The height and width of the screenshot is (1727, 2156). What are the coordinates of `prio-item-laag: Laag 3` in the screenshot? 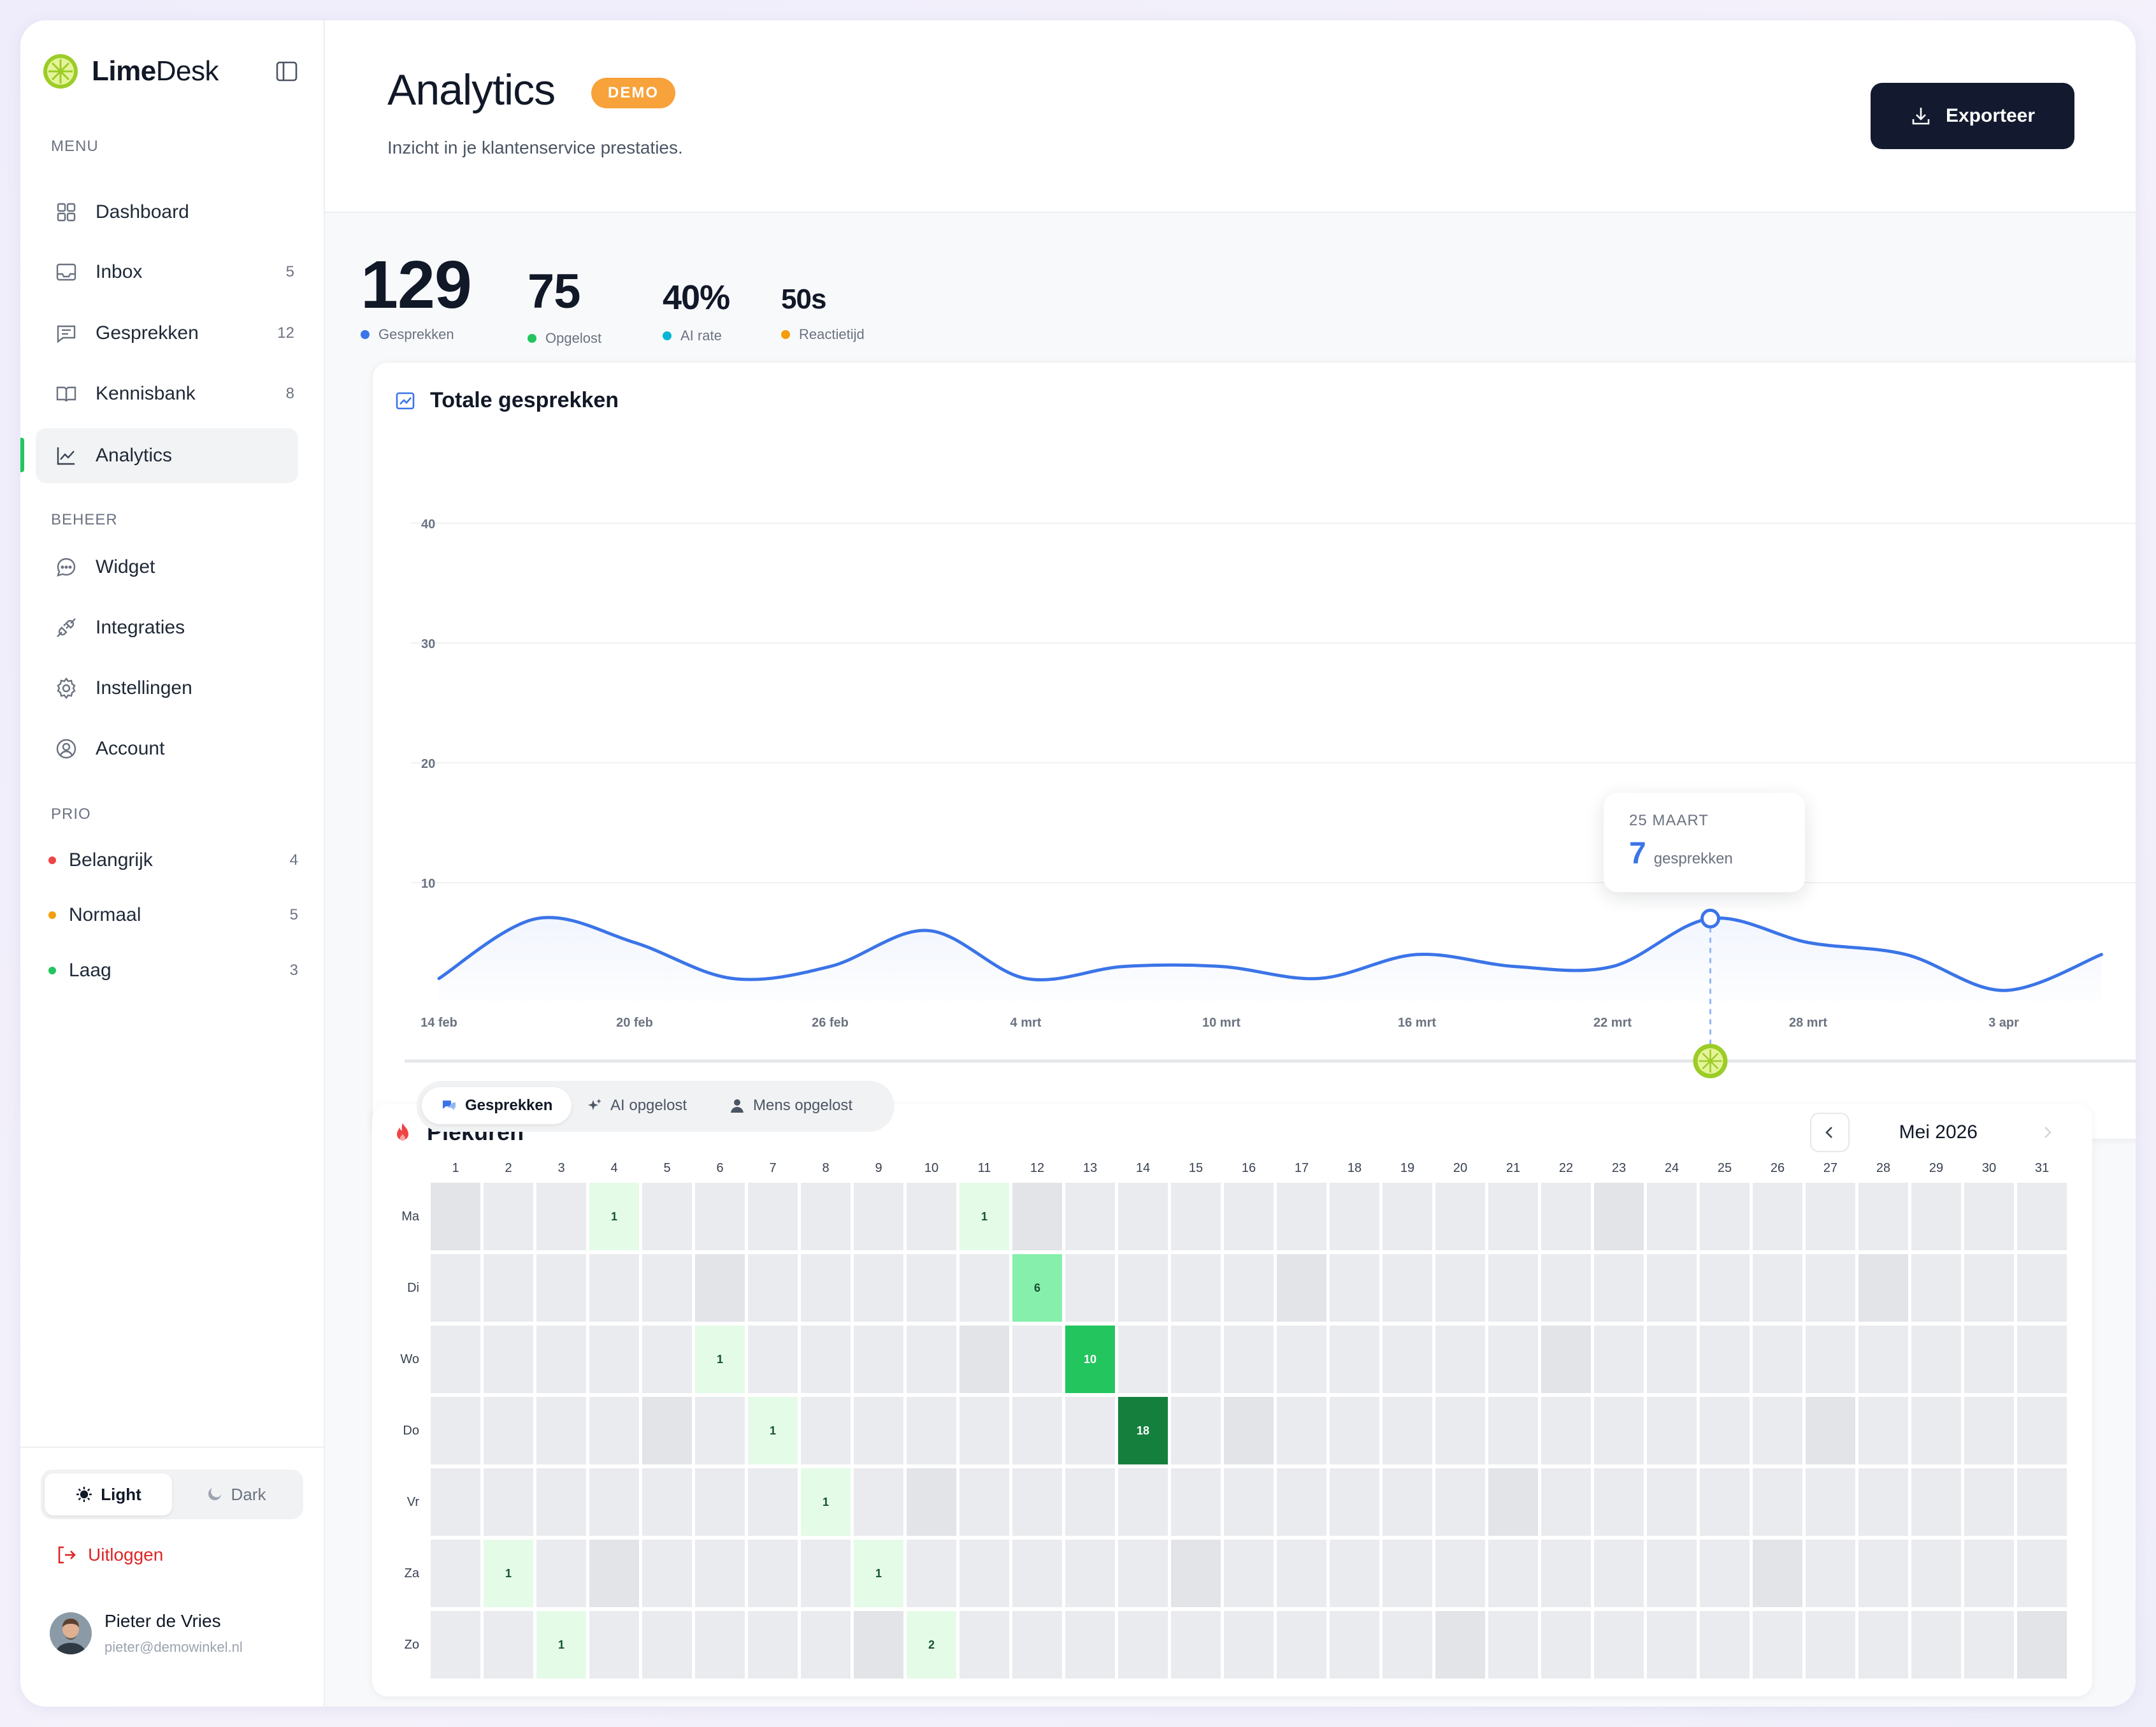 It's located at (173, 971).